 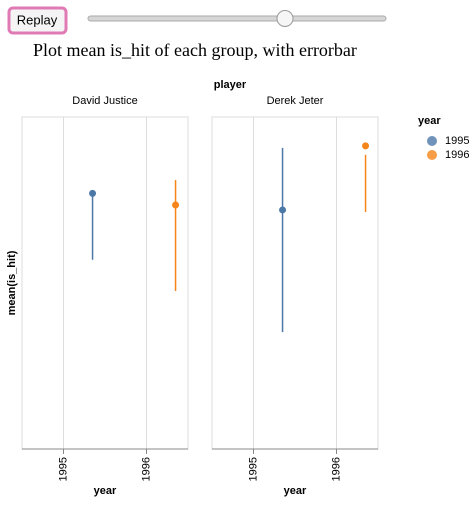 I want to click on slider-track, so click(x=237, y=18).